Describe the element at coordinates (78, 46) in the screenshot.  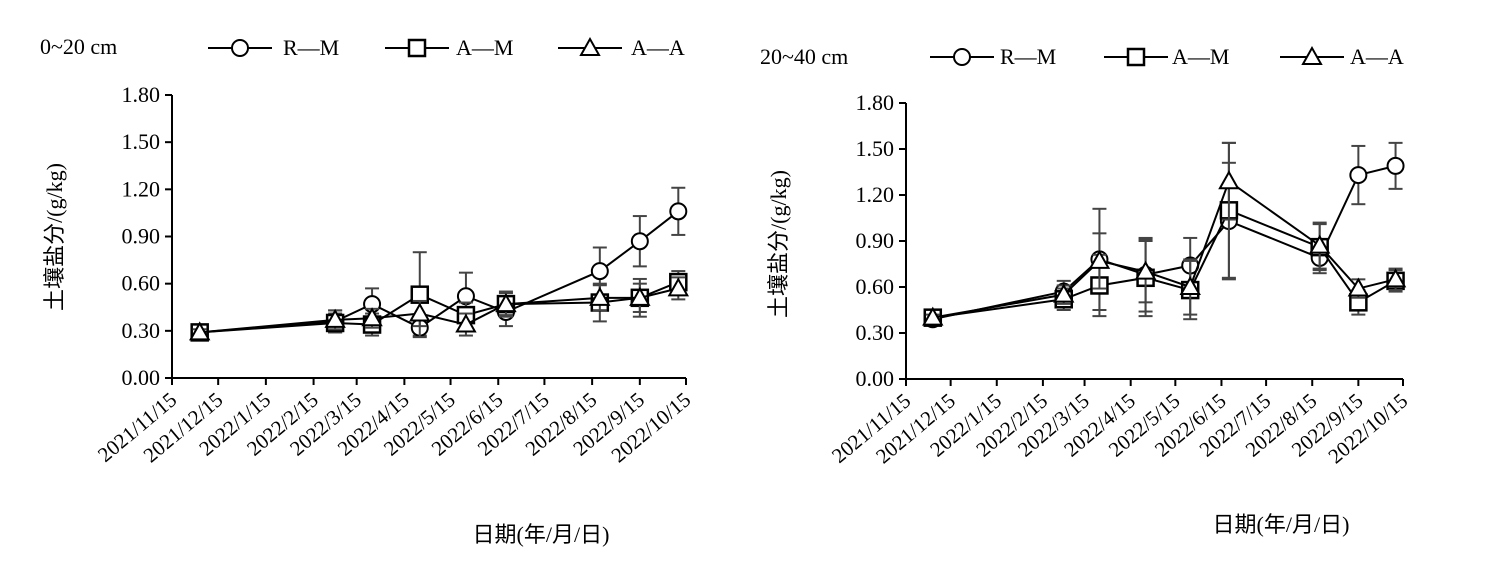
I see `panel-depth-label: 0~20 cm` at that location.